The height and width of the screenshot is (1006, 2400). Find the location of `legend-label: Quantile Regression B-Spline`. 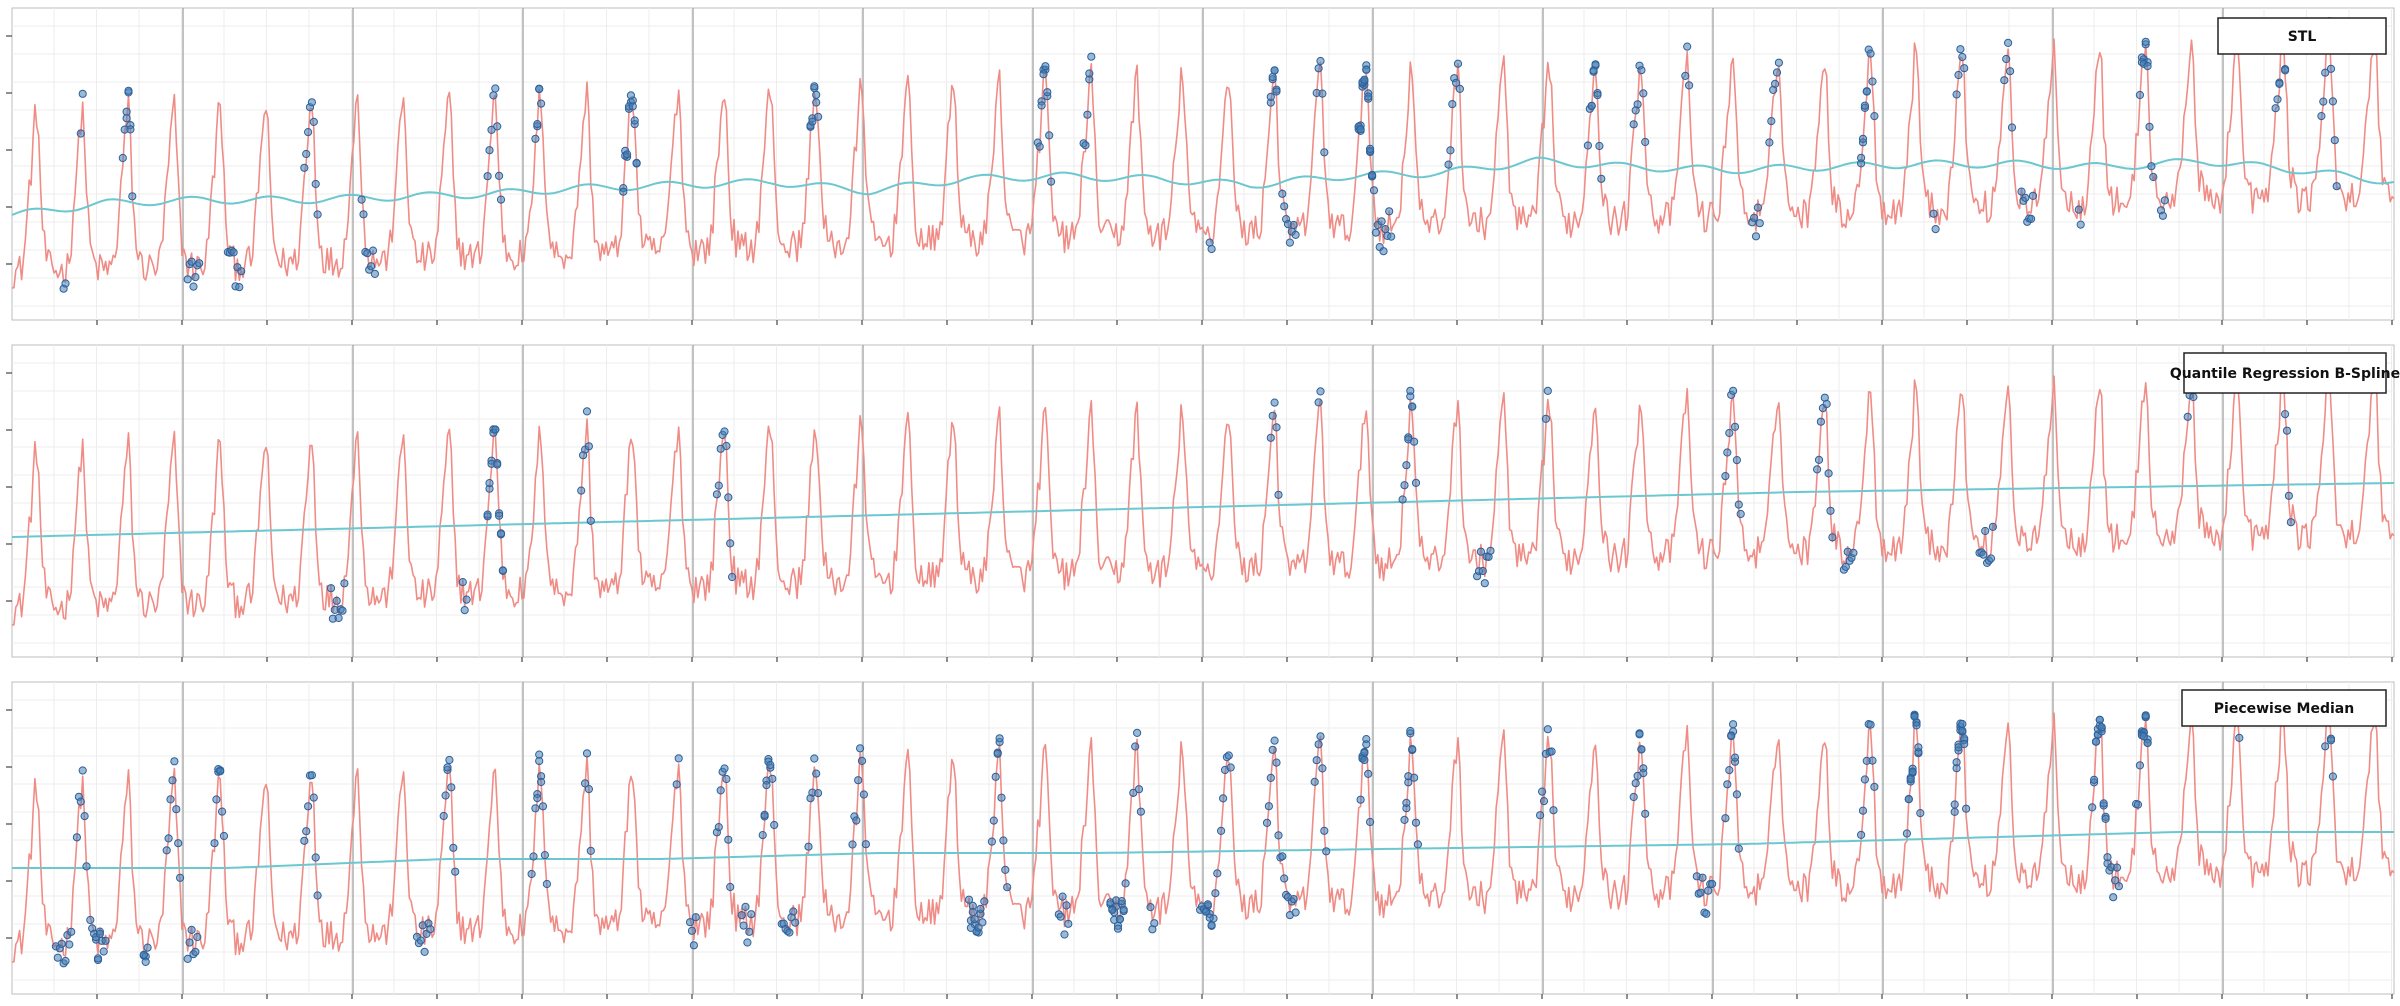

legend-label: Quantile Regression B-Spline is located at coordinates (2285, 374).